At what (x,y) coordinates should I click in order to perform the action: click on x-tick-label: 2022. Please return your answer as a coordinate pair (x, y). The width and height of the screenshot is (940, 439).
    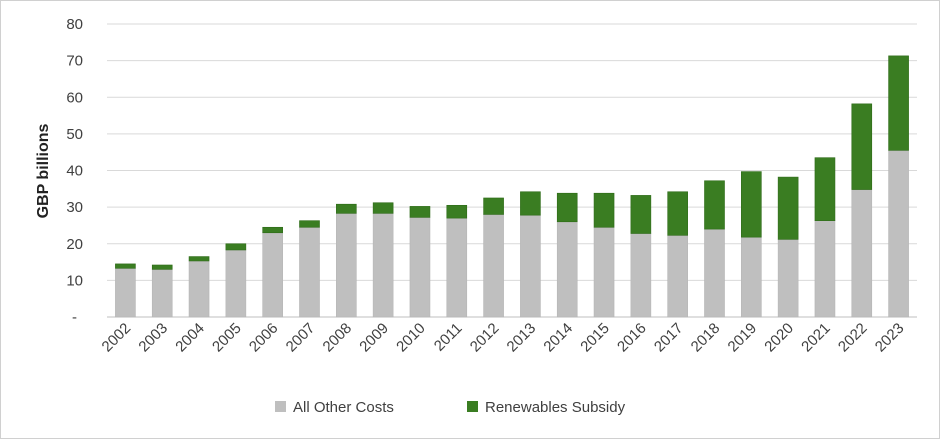
    Looking at the image, I should click on (853, 338).